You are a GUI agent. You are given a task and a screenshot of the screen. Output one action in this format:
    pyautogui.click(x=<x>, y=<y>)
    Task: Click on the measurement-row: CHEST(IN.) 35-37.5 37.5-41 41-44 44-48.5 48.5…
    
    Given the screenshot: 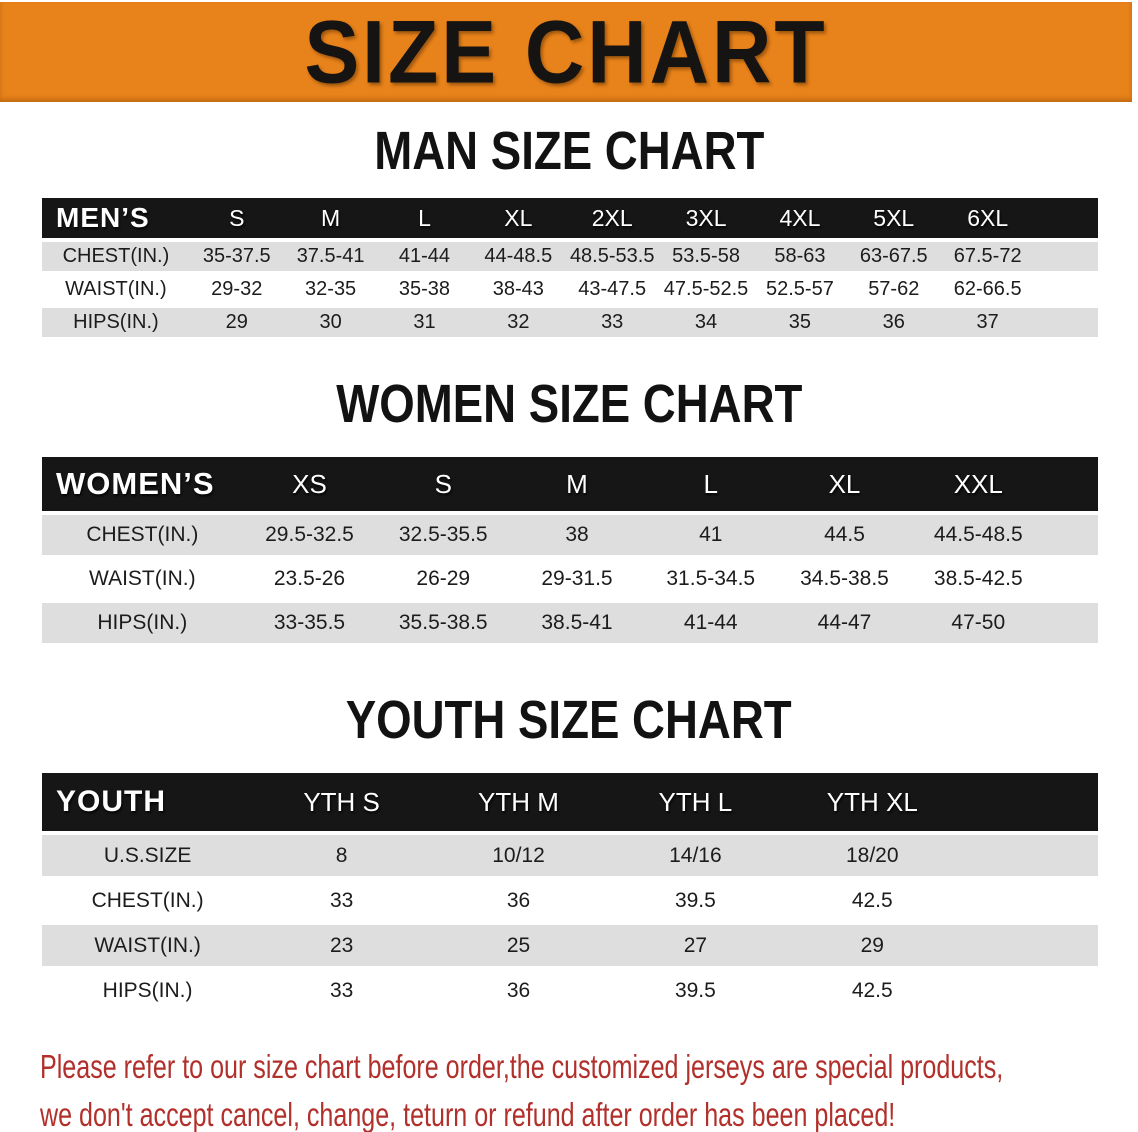 What is the action you would take?
    pyautogui.click(x=570, y=256)
    